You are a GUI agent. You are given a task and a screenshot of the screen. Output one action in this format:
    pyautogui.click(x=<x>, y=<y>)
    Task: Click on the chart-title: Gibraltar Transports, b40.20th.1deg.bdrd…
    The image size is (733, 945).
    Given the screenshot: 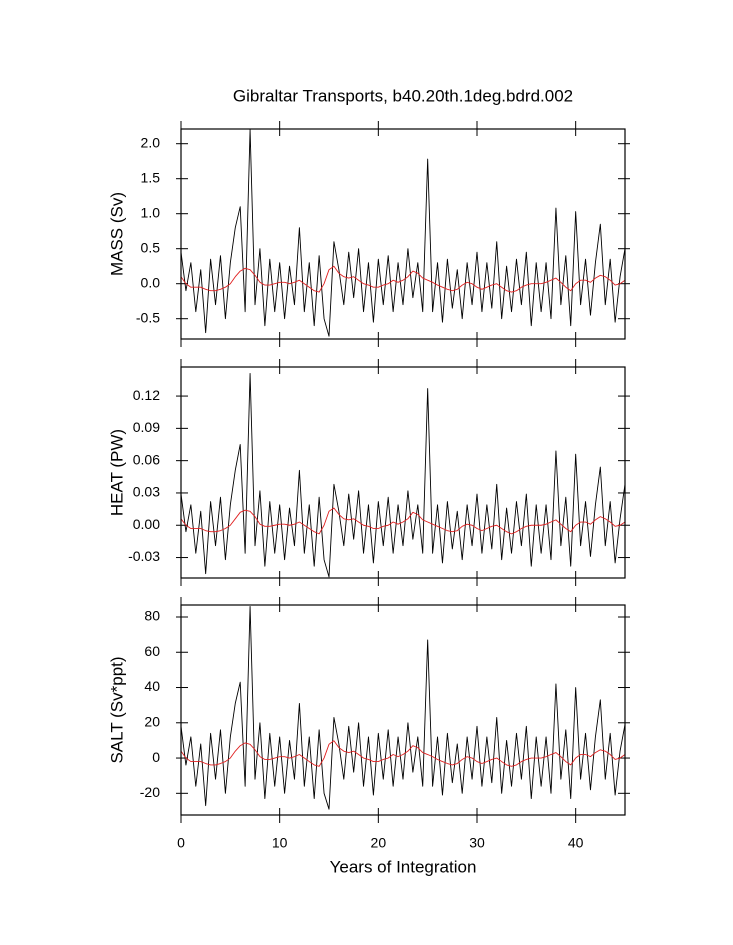 What is the action you would take?
    pyautogui.click(x=403, y=95)
    